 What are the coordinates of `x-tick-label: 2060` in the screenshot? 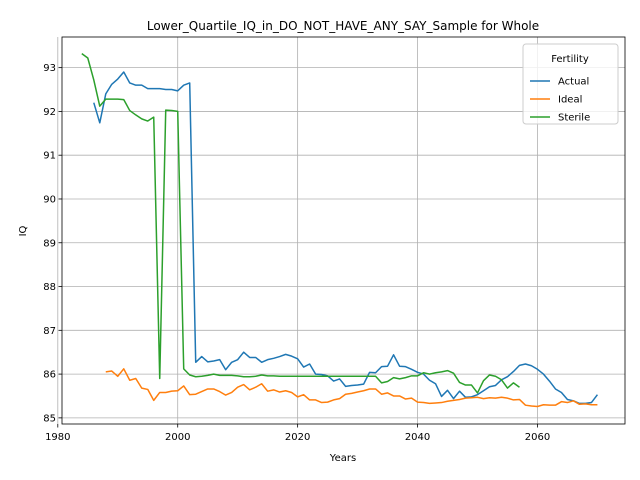 It's located at (537, 437).